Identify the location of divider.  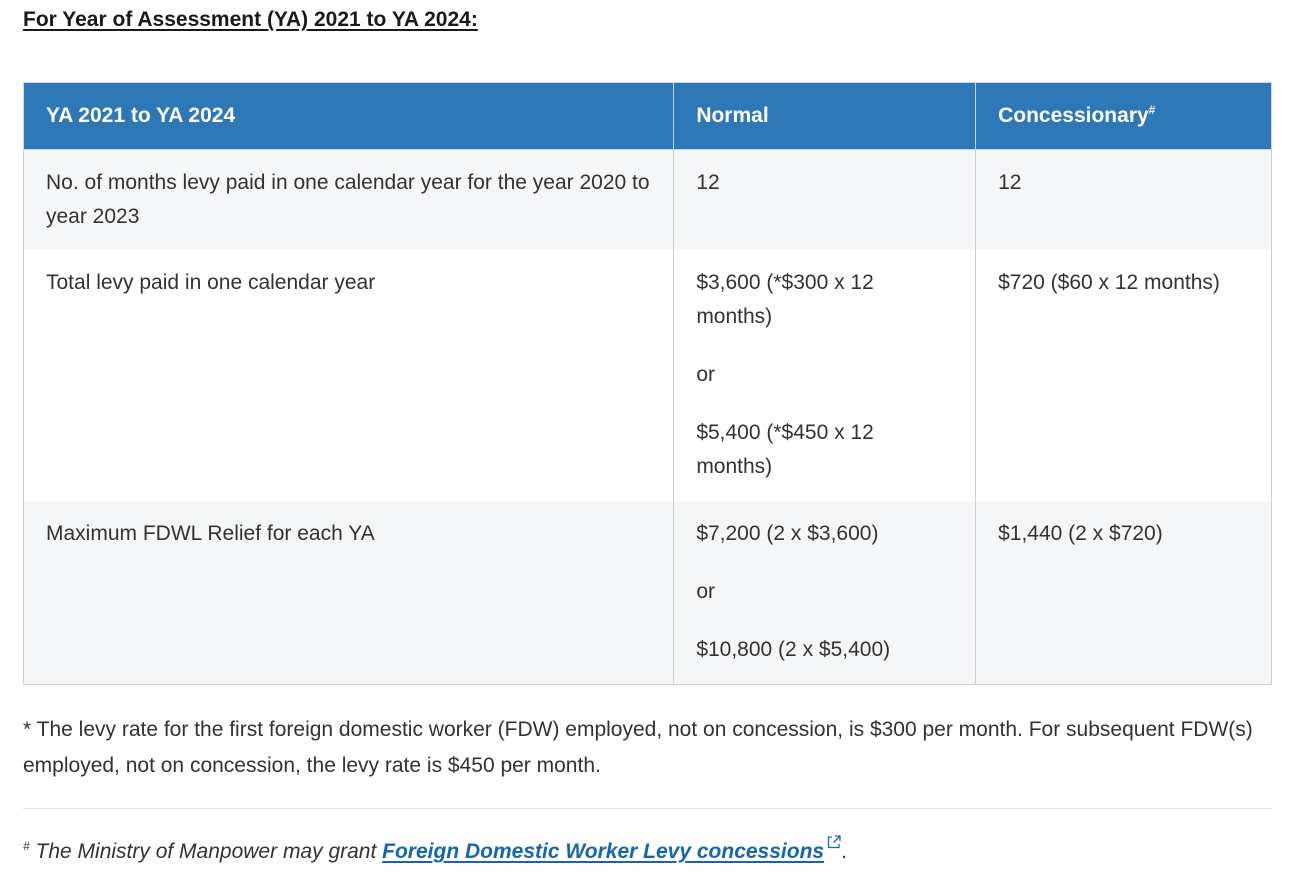
(647, 808).